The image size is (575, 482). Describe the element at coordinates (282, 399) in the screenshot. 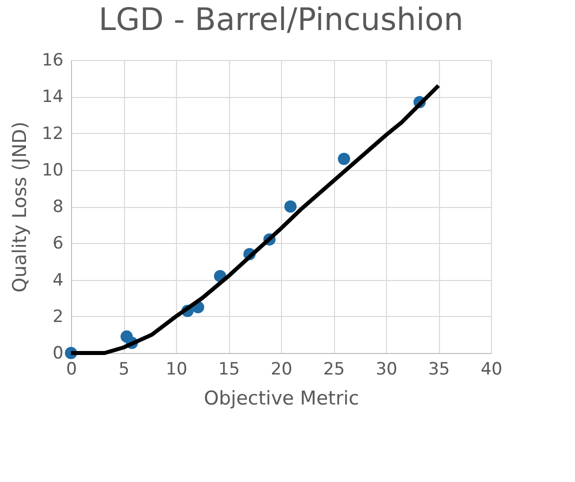

I see `x-axis-title: Objective Metric` at that location.